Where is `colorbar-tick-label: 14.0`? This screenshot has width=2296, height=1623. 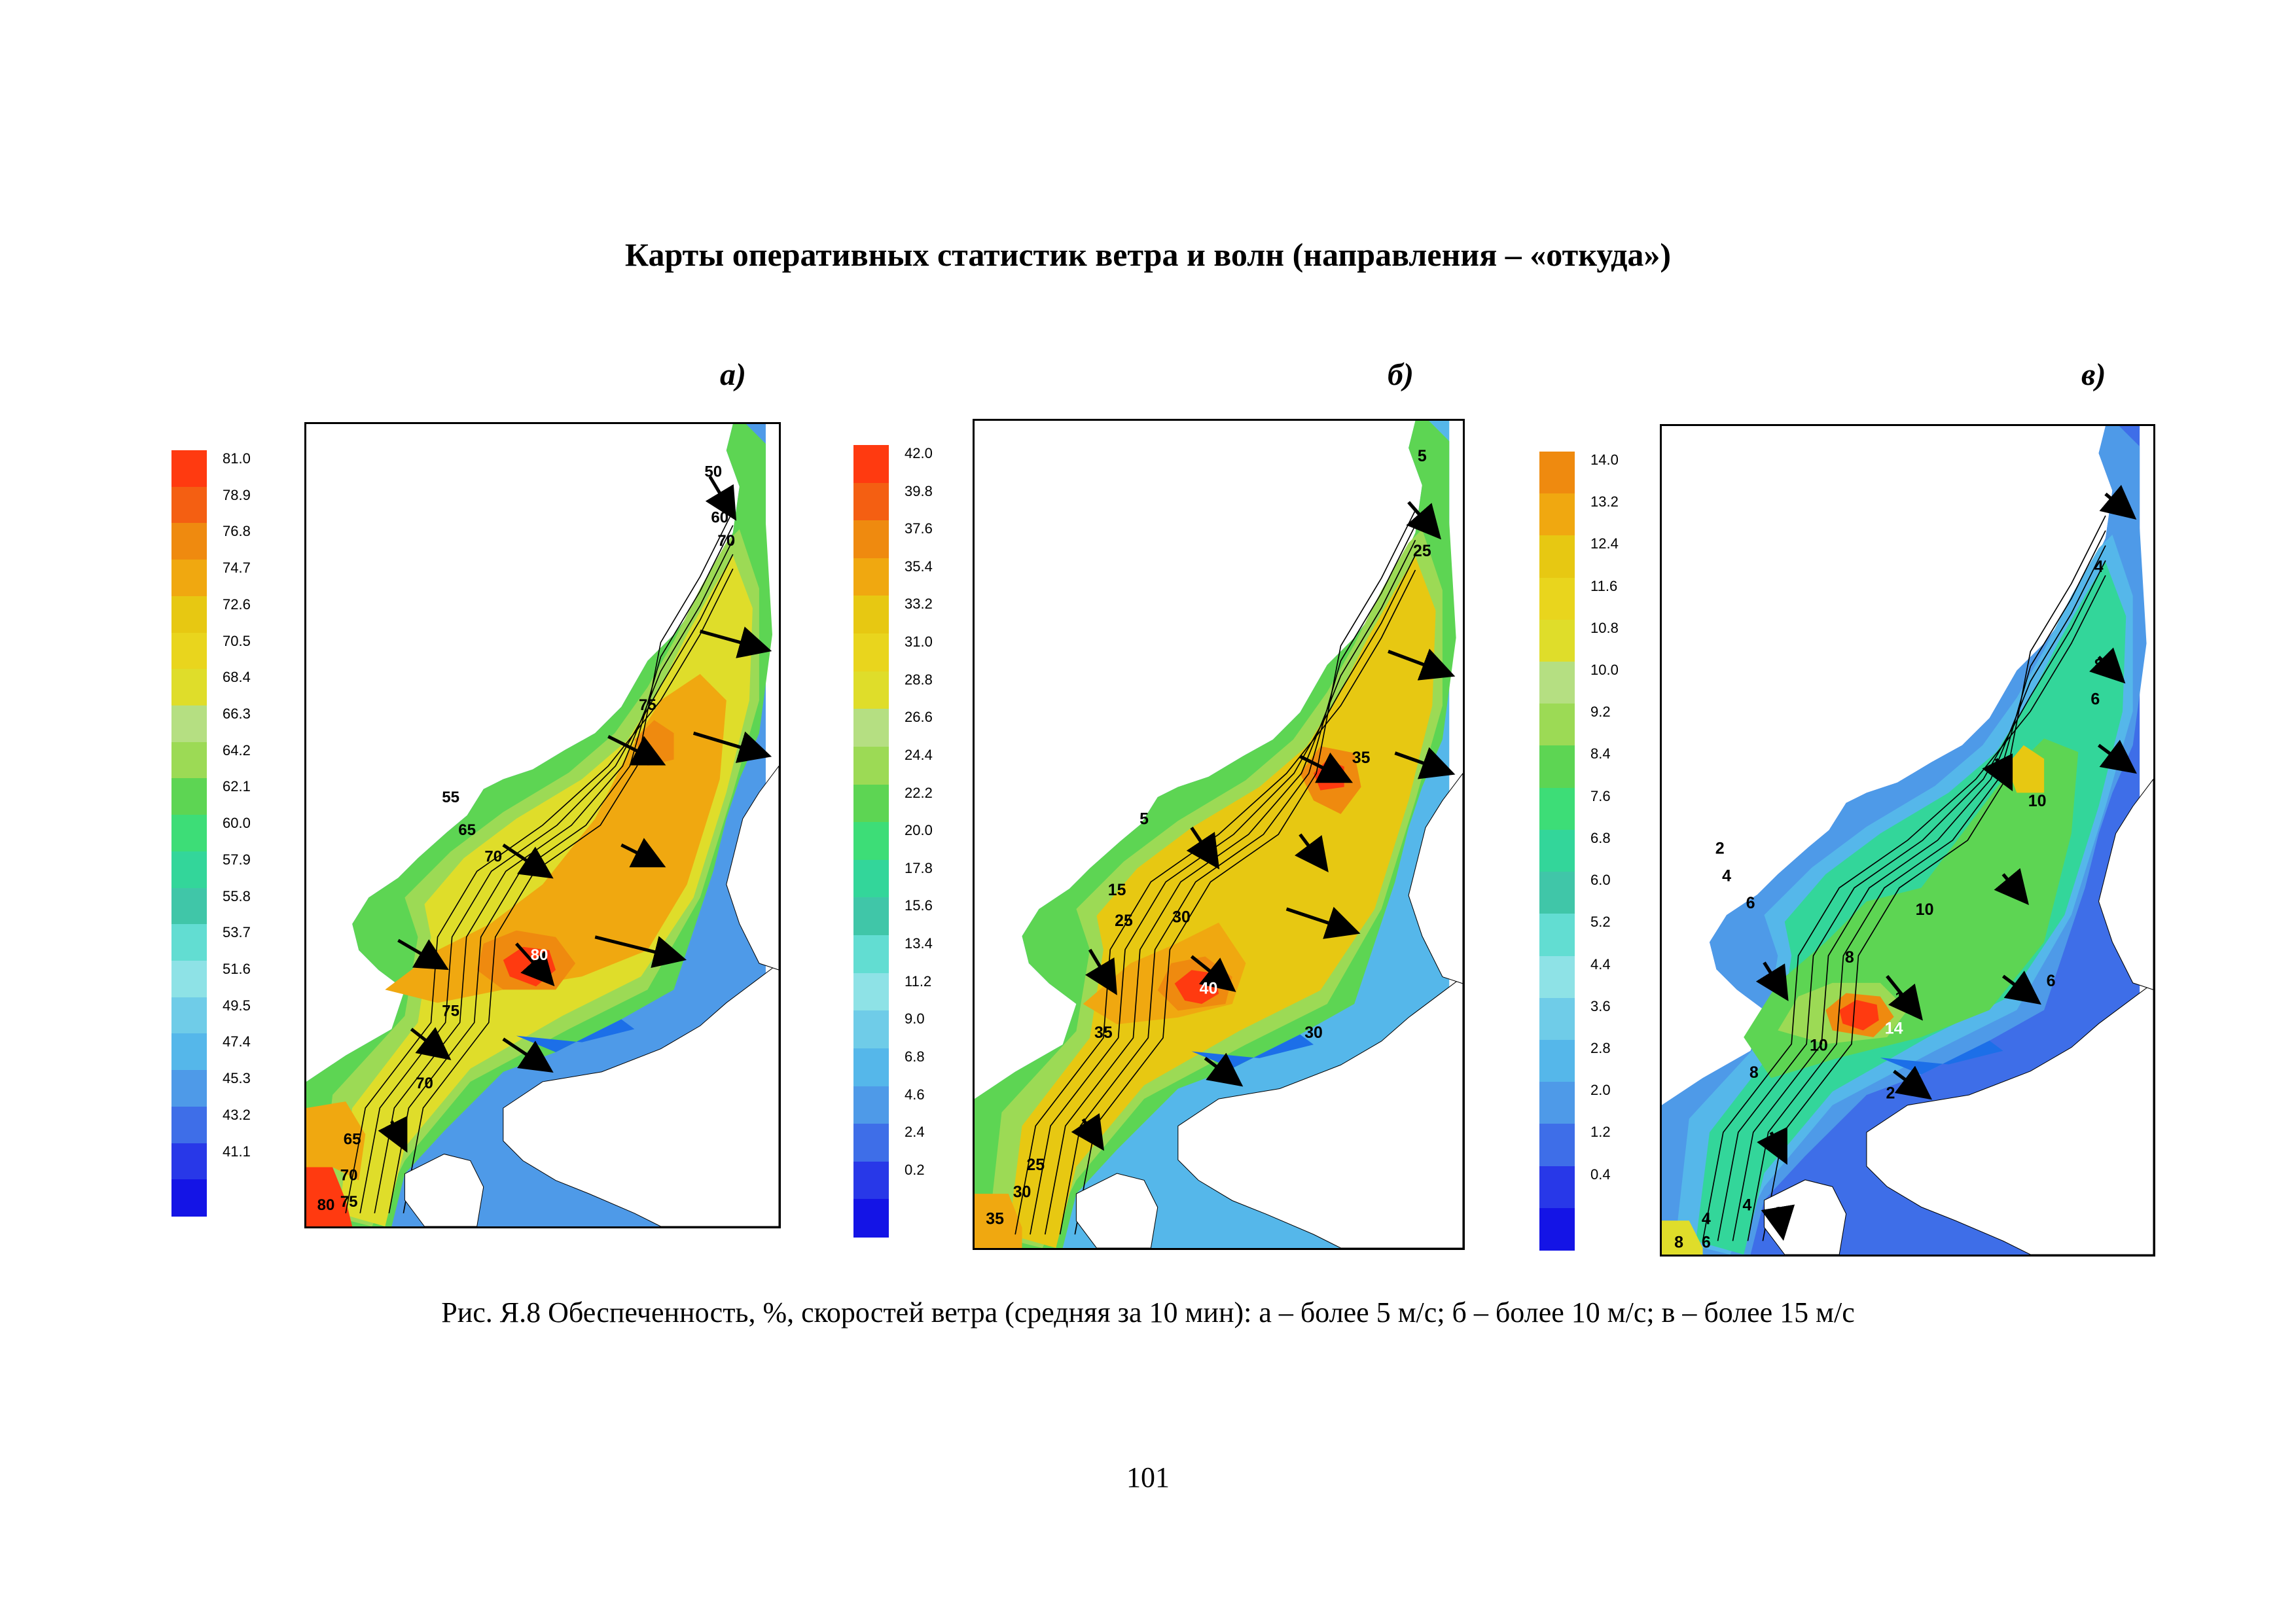
colorbar-tick-label: 14.0 is located at coordinates (1604, 460).